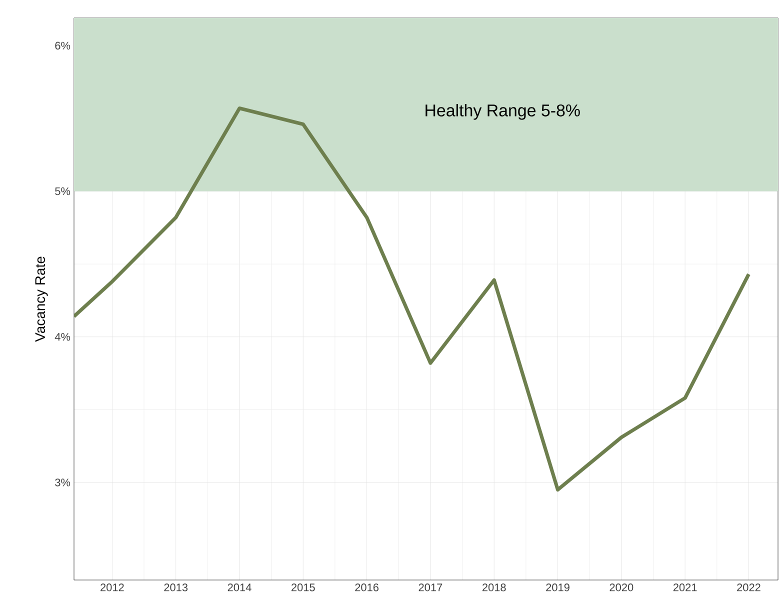 The image size is (781, 612). What do you see at coordinates (303, 588) in the screenshot?
I see `x-tick-label: 2015` at bounding box center [303, 588].